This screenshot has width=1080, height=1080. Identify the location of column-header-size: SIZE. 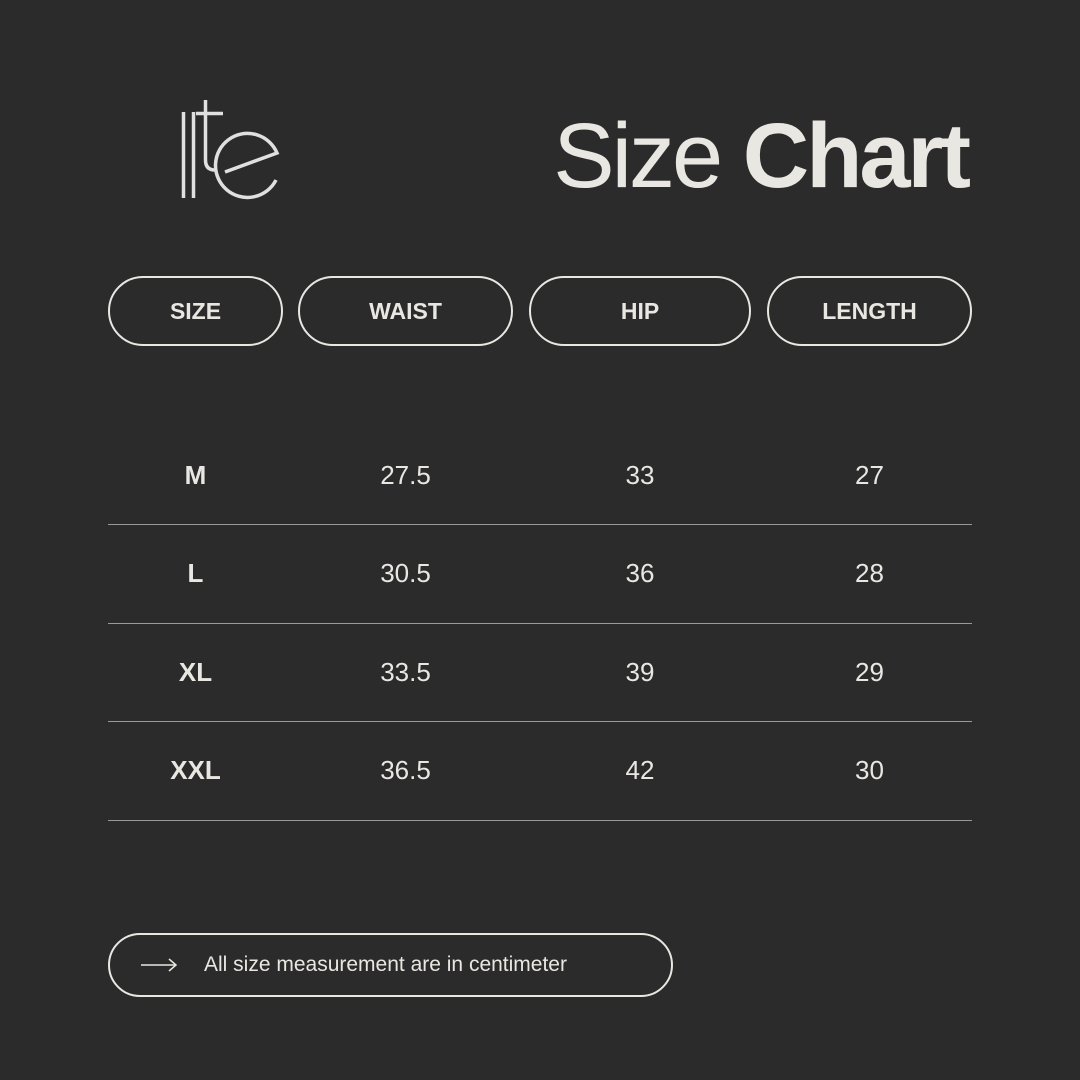
(195, 311).